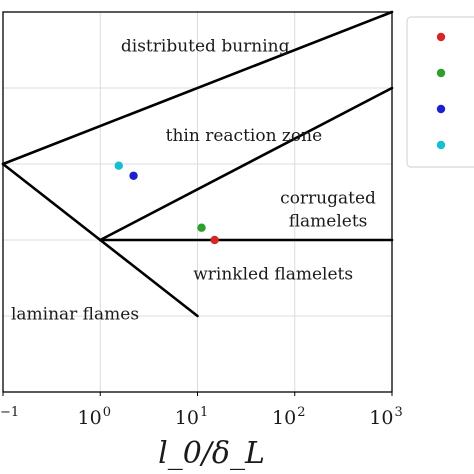  What do you see at coordinates (9, 417) in the screenshot?
I see `x-tick-label: 10−1` at bounding box center [9, 417].